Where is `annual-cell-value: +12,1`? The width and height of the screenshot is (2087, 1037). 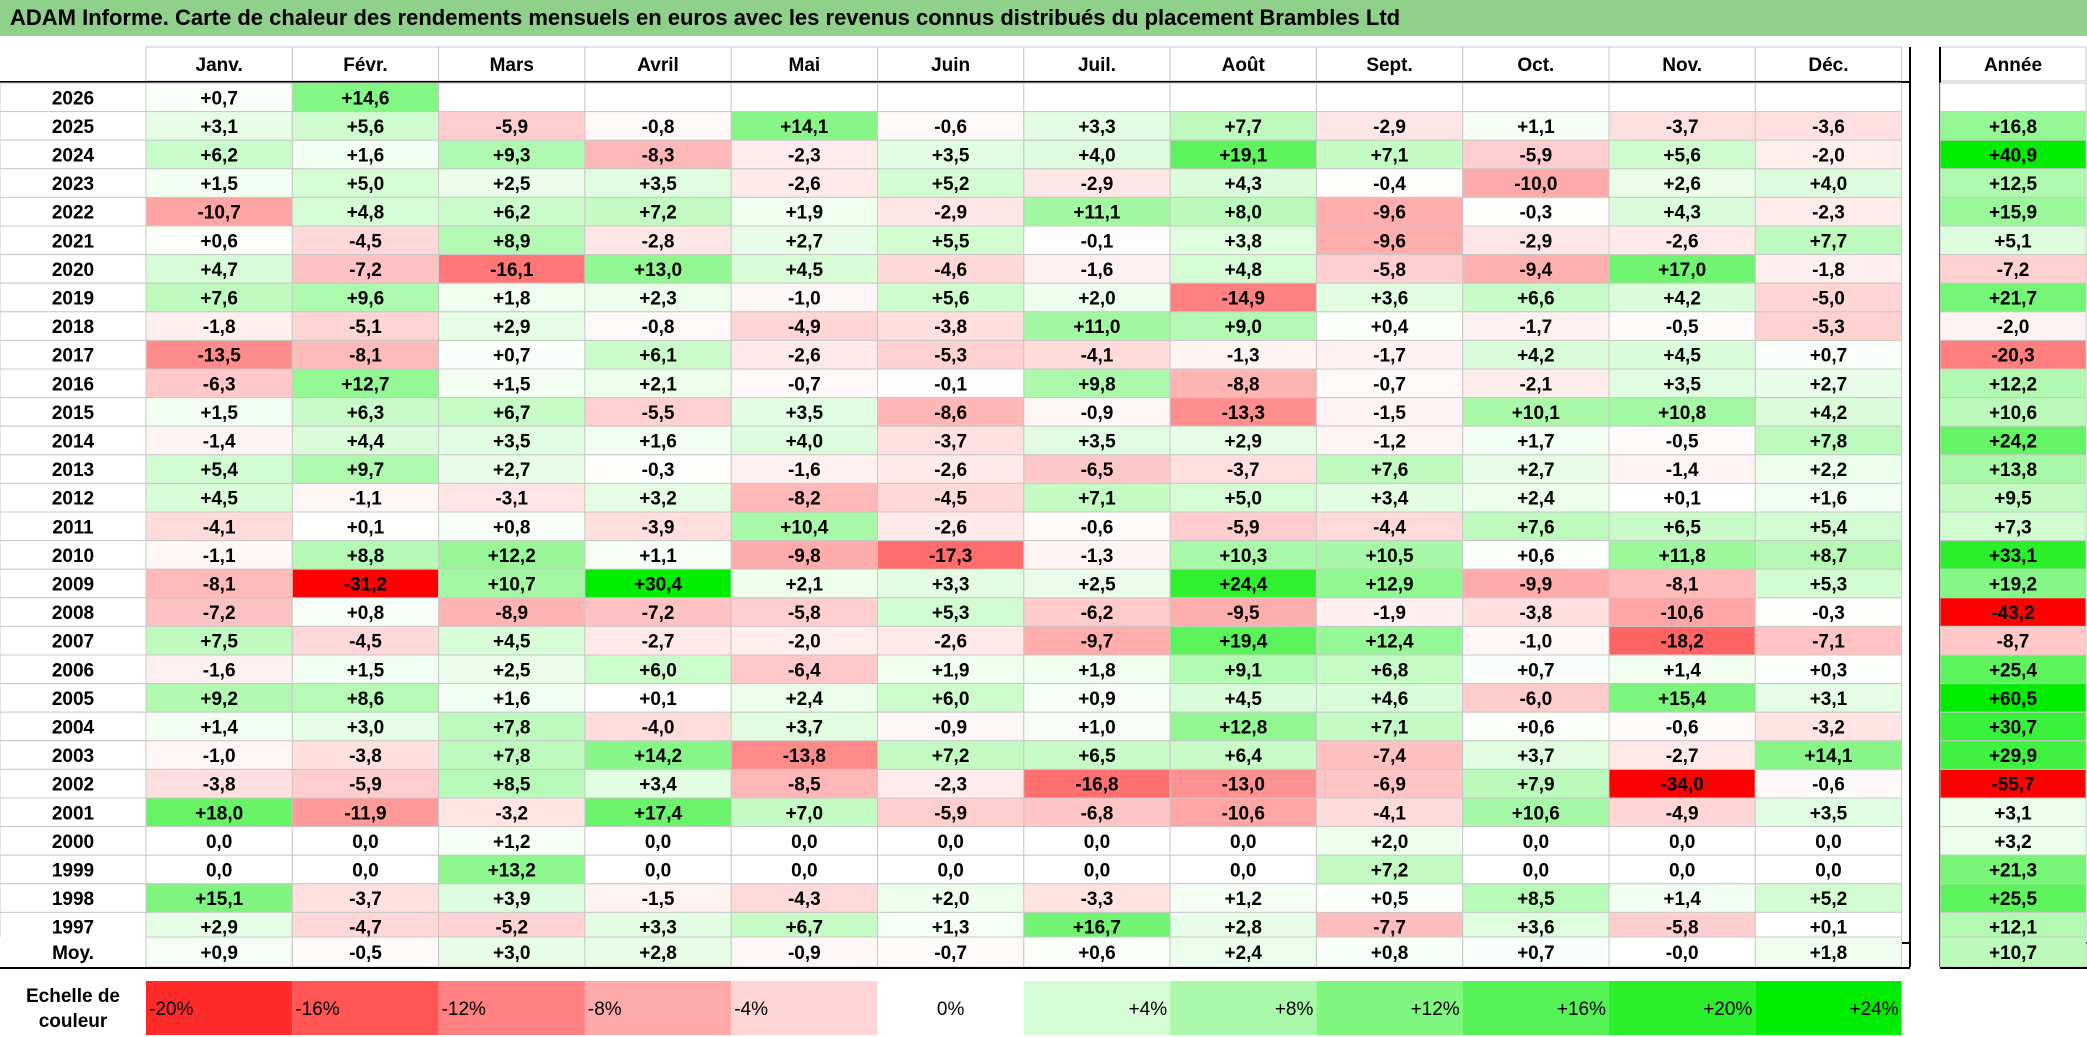 annual-cell-value: +12,1 is located at coordinates (2013, 928).